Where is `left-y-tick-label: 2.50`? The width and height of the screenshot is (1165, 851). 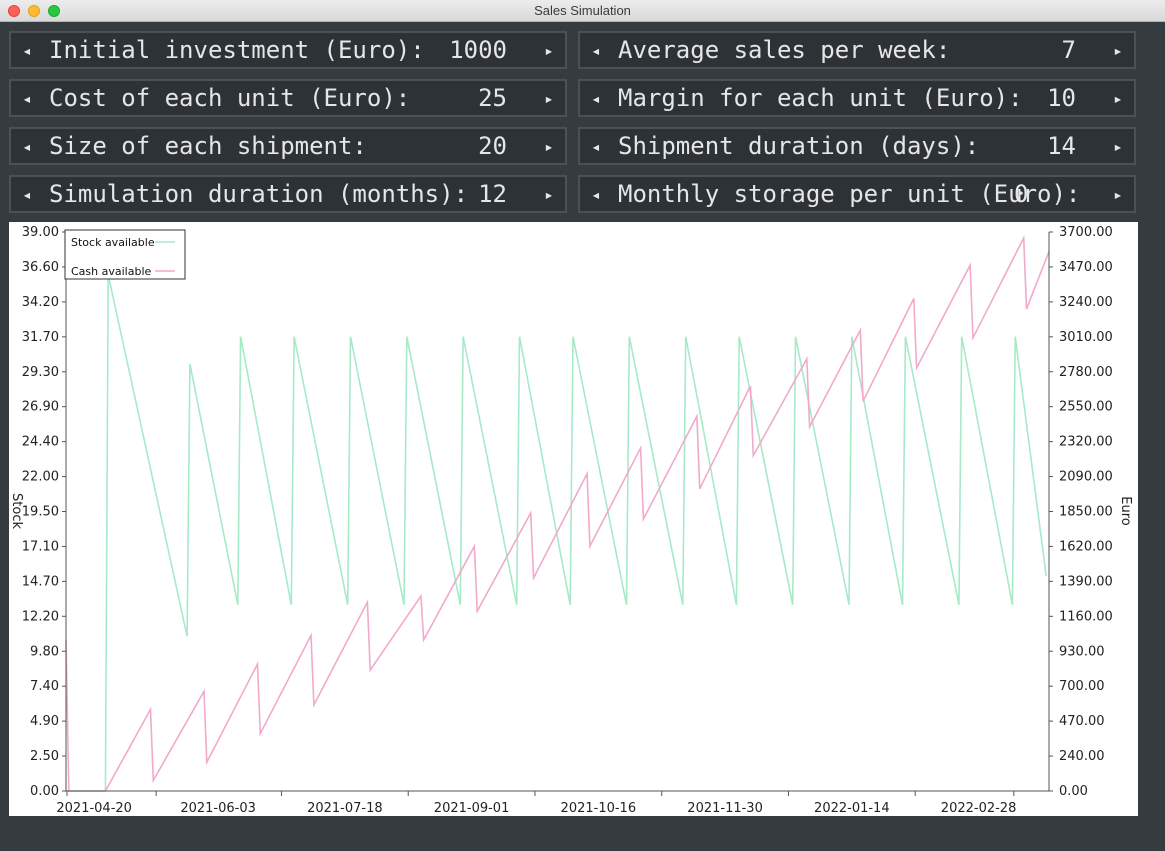
left-y-tick-label: 2.50 is located at coordinates (44, 756).